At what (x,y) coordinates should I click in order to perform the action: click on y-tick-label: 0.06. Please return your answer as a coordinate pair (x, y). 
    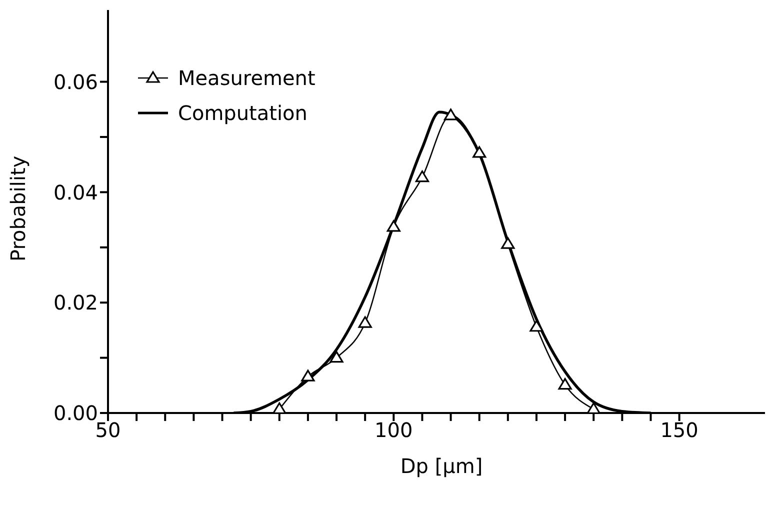
    Looking at the image, I should click on (75, 82).